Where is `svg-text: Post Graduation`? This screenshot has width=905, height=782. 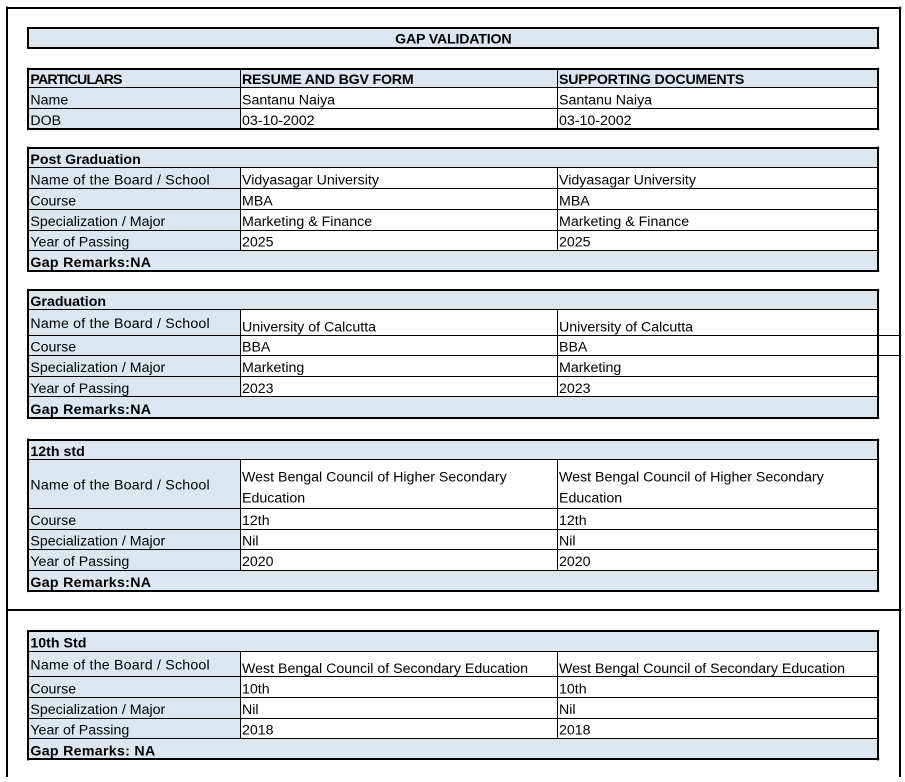
svg-text: Post Graduation is located at coordinates (85, 160).